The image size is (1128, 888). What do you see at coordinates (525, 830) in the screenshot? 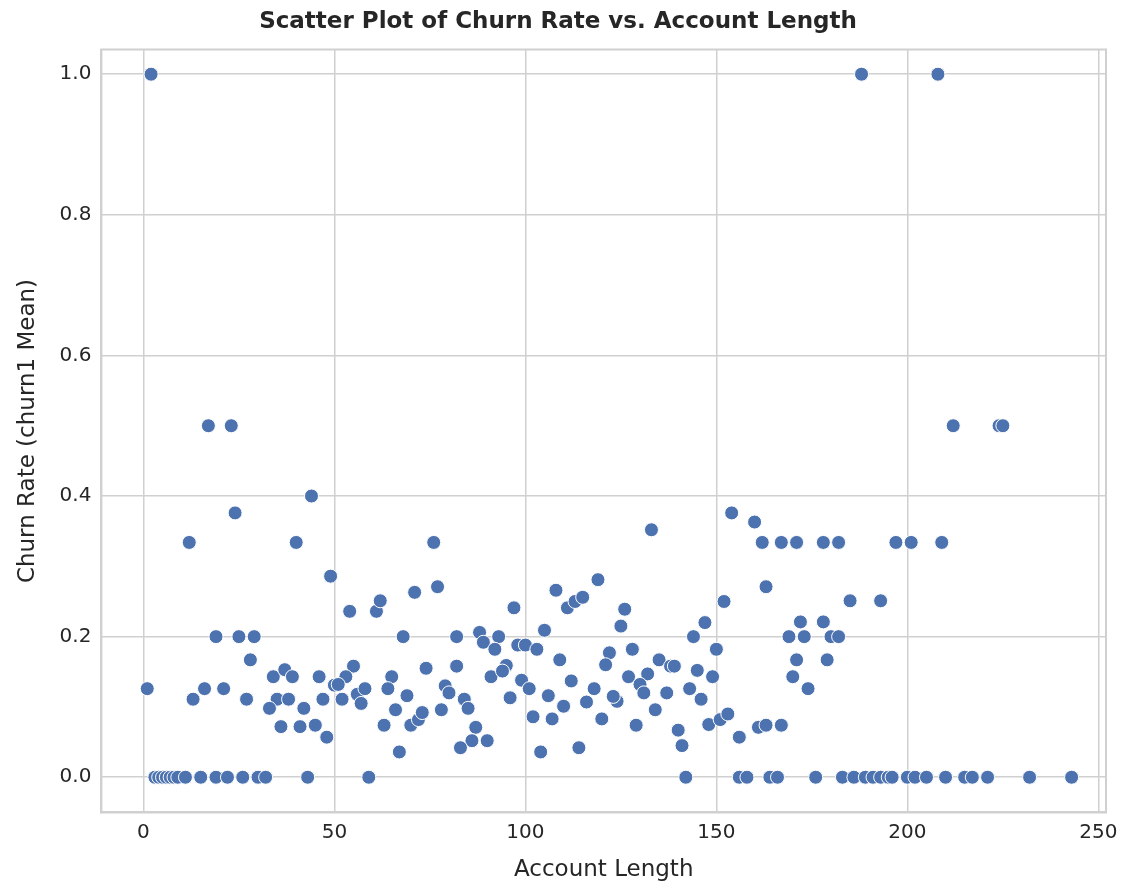
I see `x-tick-label: 100` at bounding box center [525, 830].